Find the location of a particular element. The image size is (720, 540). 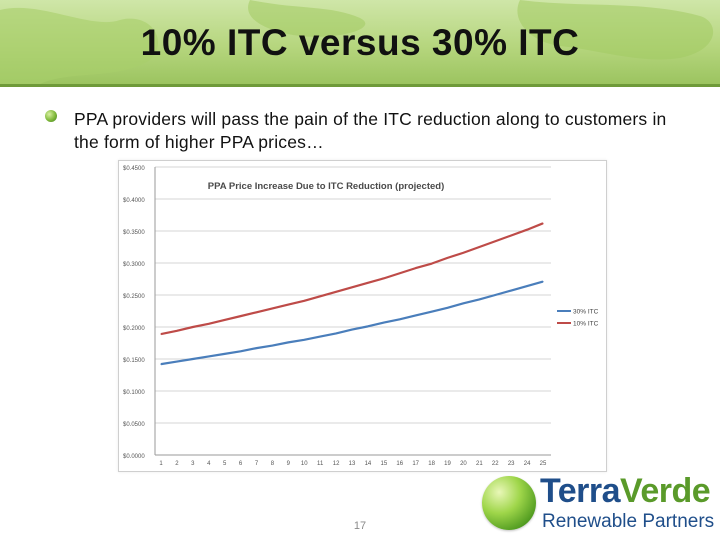

x-tick-label: 19 is located at coordinates (447, 464).